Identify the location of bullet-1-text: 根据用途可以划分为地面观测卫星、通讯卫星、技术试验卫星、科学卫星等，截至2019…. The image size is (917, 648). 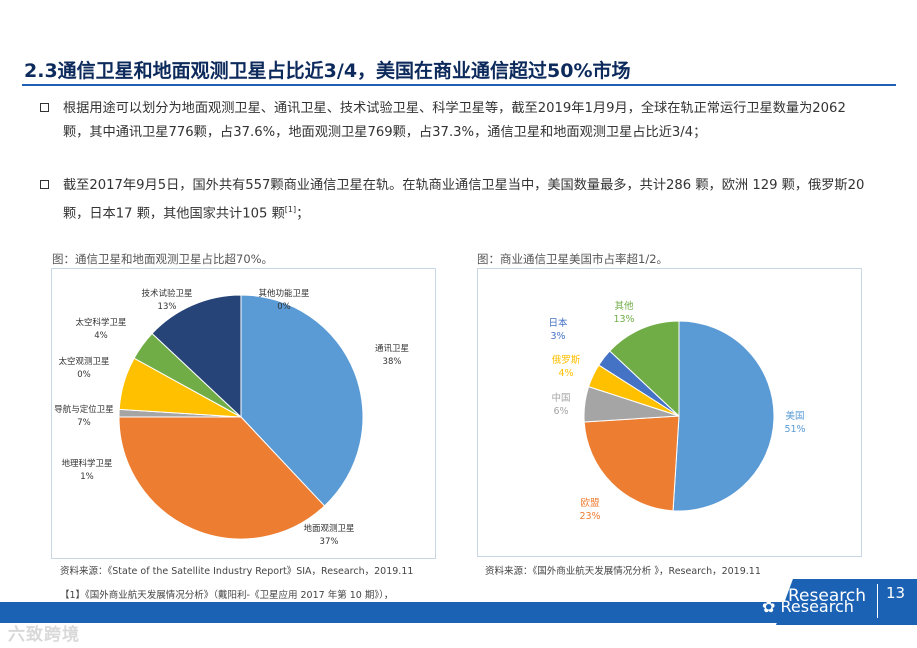
(454, 120).